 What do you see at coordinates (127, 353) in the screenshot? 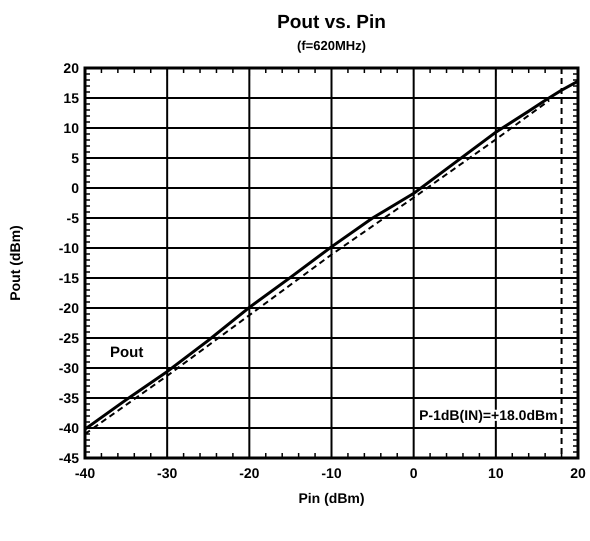
I see `series-label: Pout` at bounding box center [127, 353].